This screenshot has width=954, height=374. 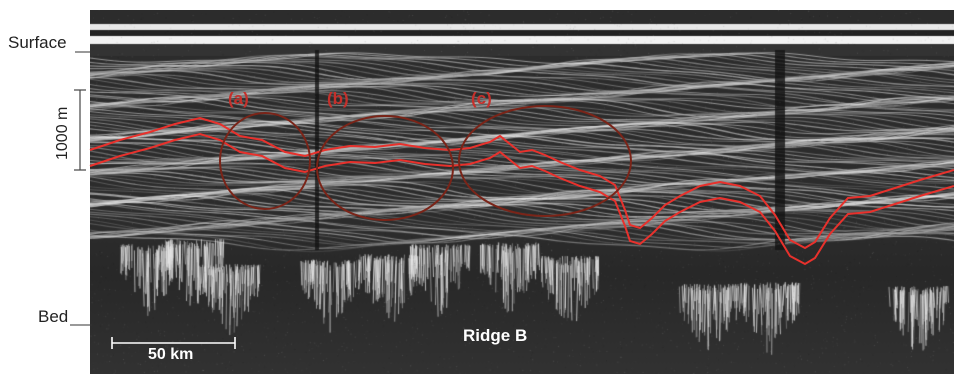 I want to click on depth-bracket-icon, so click(x=80, y=130).